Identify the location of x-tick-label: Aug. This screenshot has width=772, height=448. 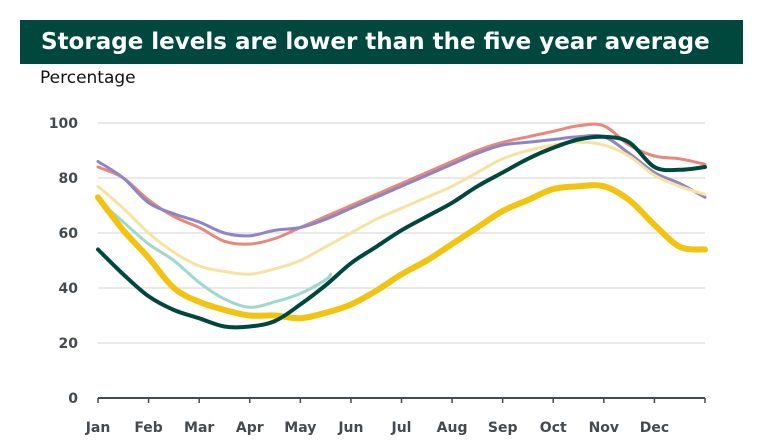
(452, 428).